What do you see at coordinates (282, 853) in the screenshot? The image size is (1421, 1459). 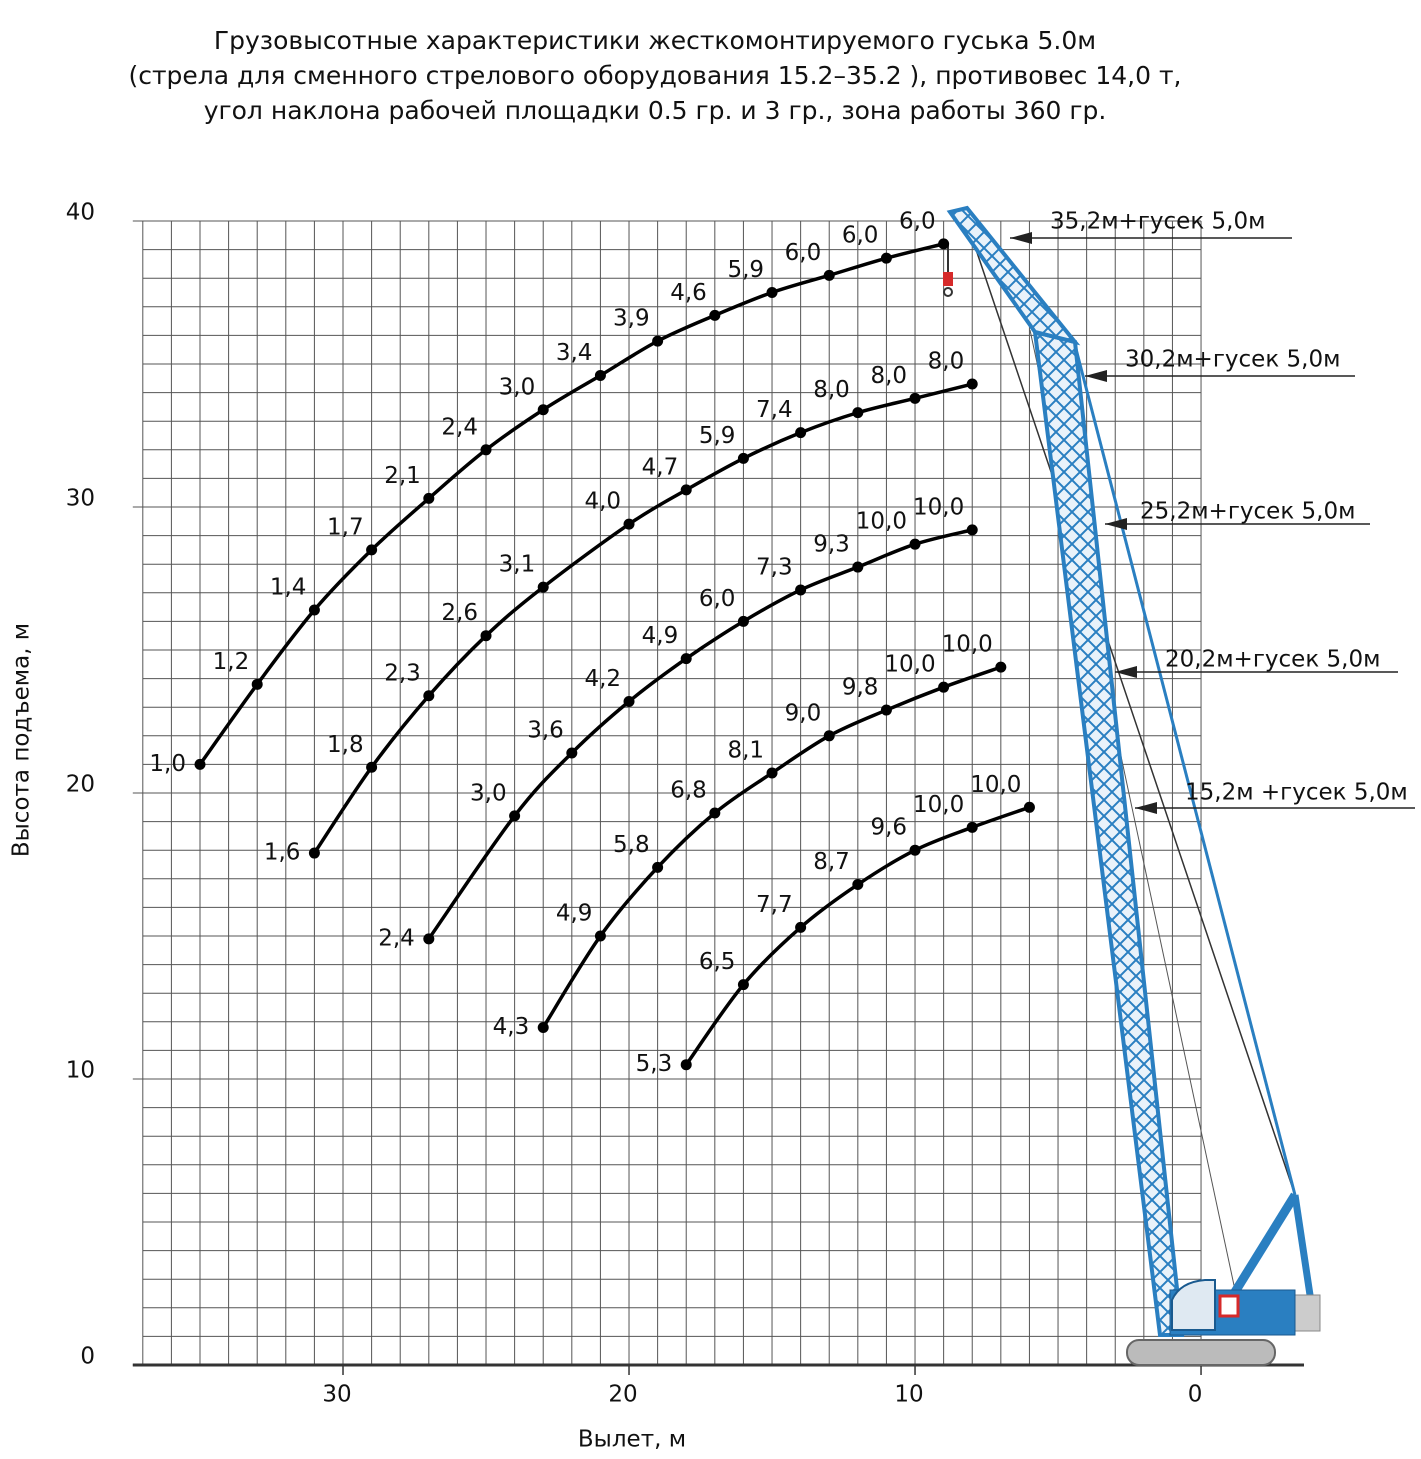 I see `point-label: 1,6` at bounding box center [282, 853].